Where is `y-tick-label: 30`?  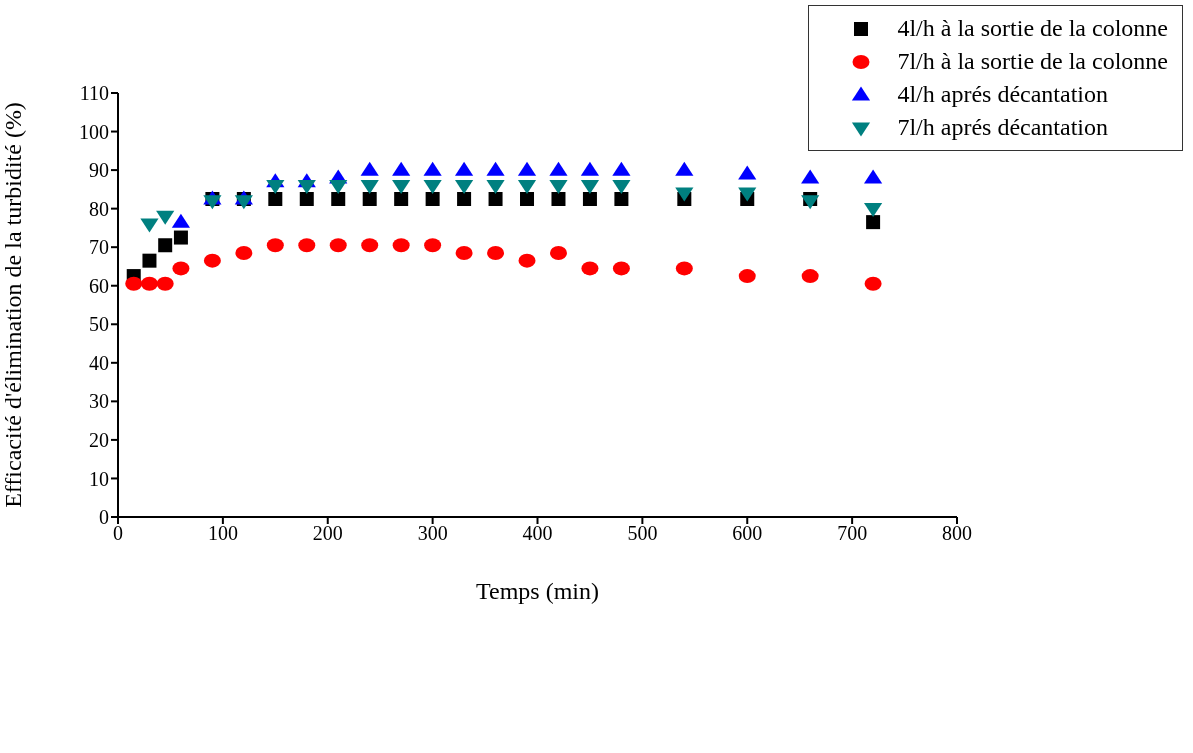
y-tick-label: 30 is located at coordinates (99, 401).